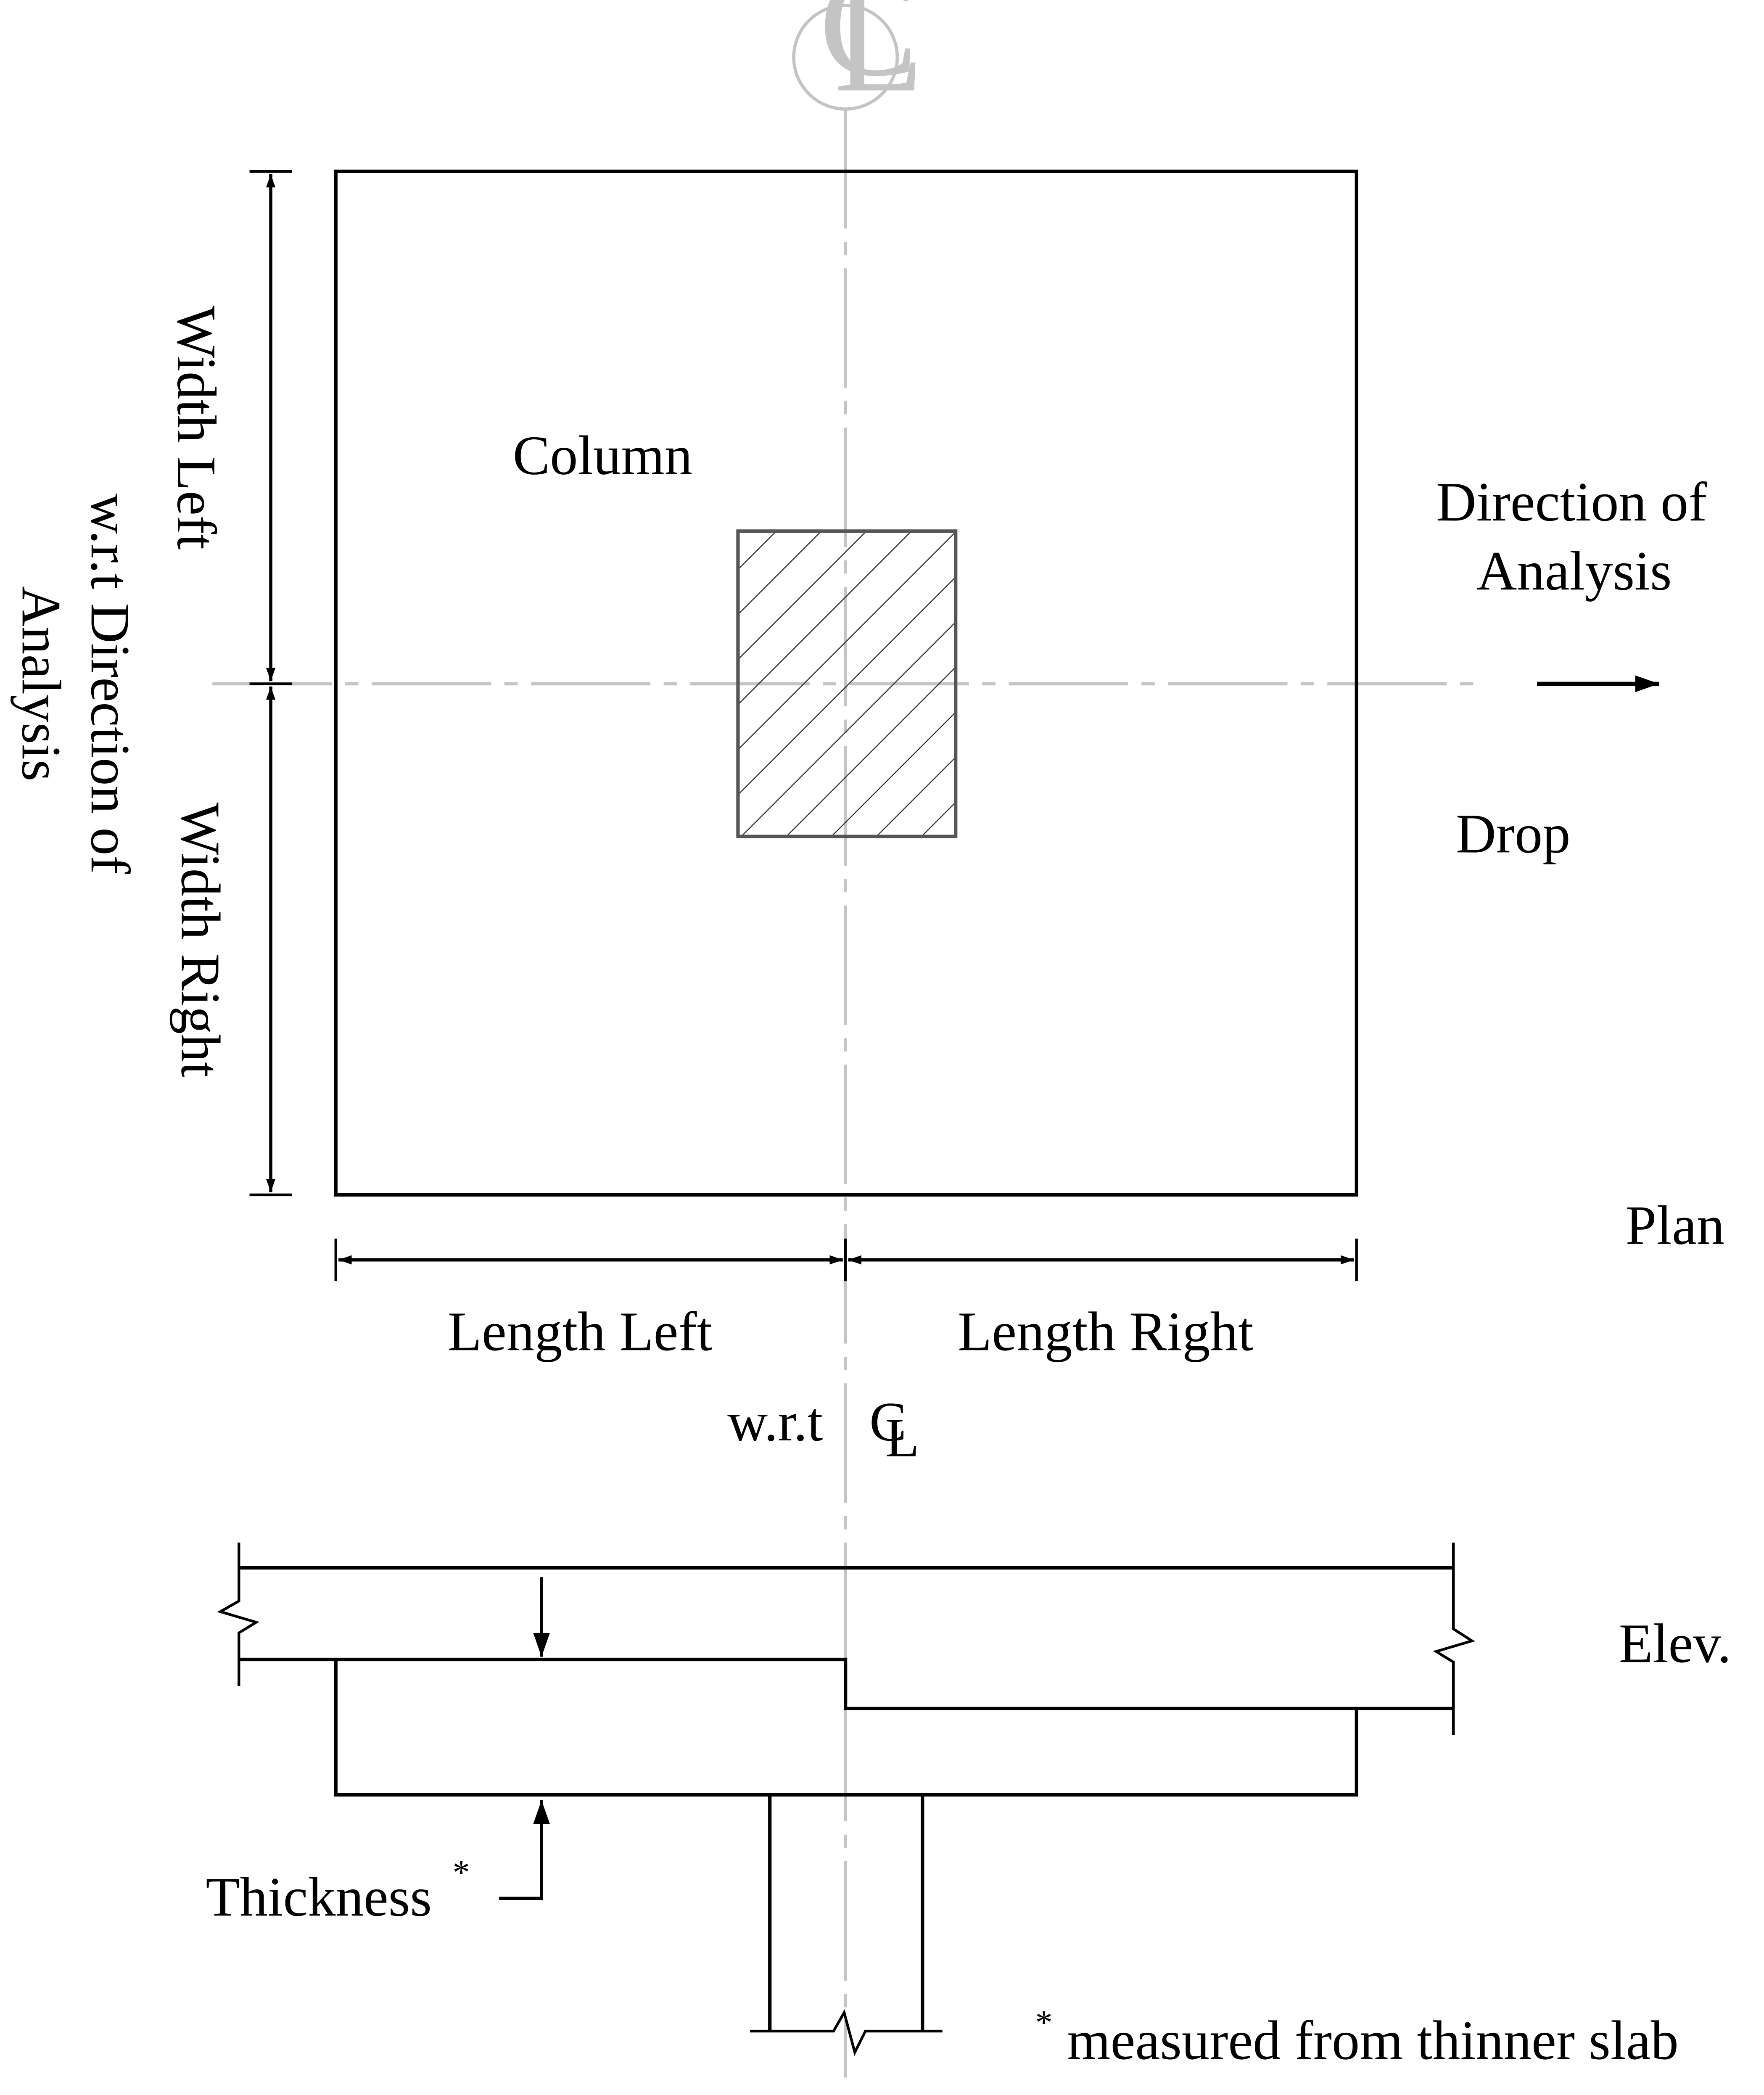 The width and height of the screenshot is (1764, 2095). Describe the element at coordinates (846, 1260) in the screenshot. I see `length-dimension` at that location.